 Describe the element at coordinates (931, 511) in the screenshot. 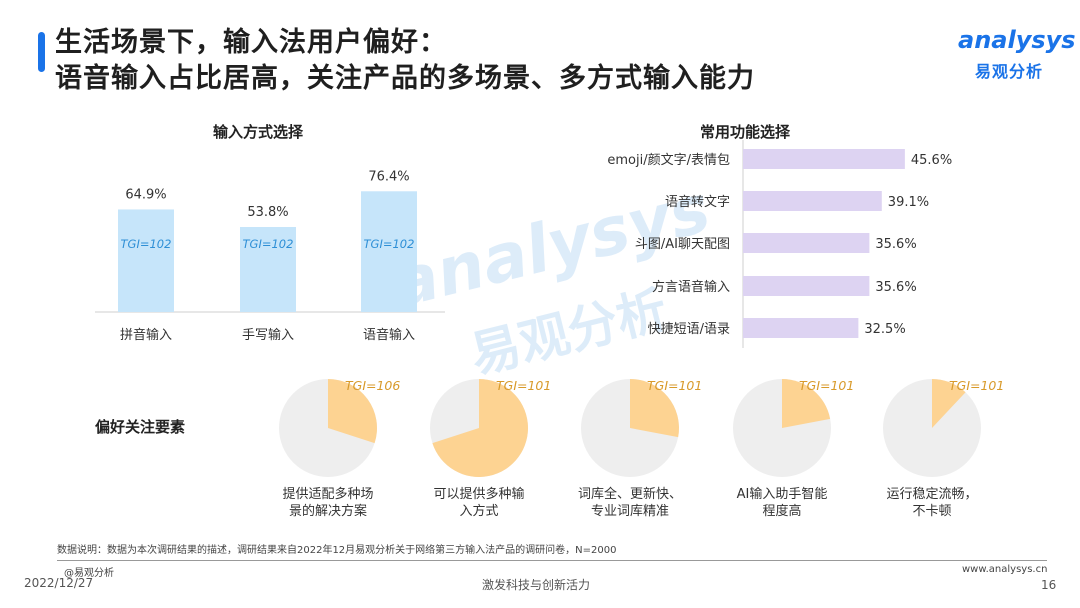

I see `pie-category-label-4-1: 不卡顿` at that location.